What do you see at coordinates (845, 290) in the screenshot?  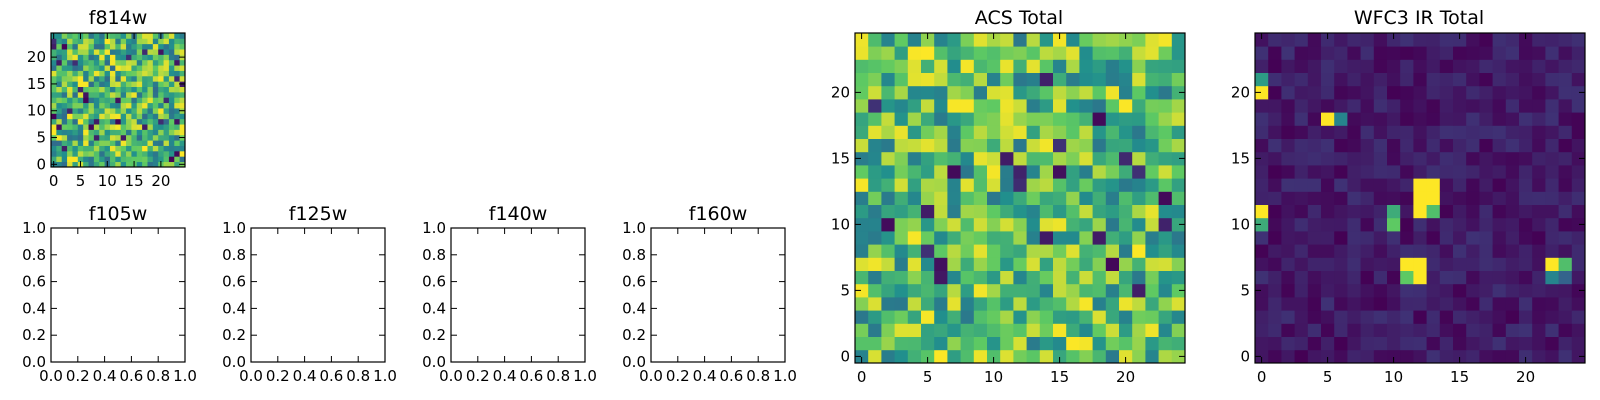 I see `y-tick-label: 5` at bounding box center [845, 290].